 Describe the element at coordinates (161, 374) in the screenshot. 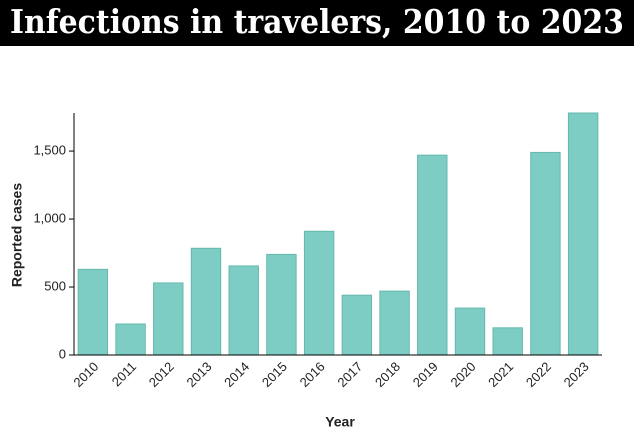

I see `x-tick-label: 2012` at that location.